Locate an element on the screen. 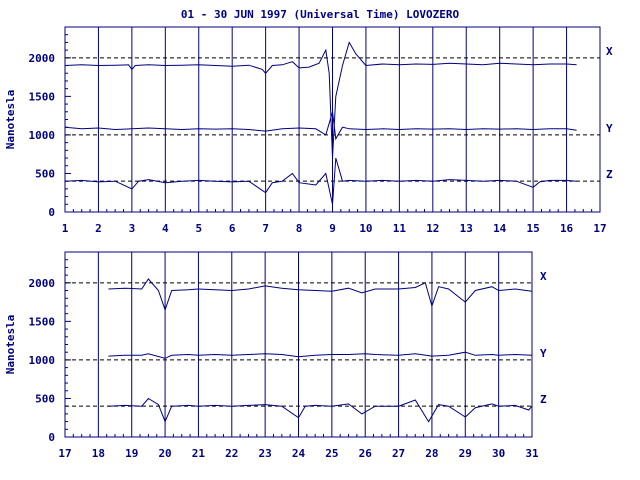  x-tick-label: 29 is located at coordinates (465, 453).